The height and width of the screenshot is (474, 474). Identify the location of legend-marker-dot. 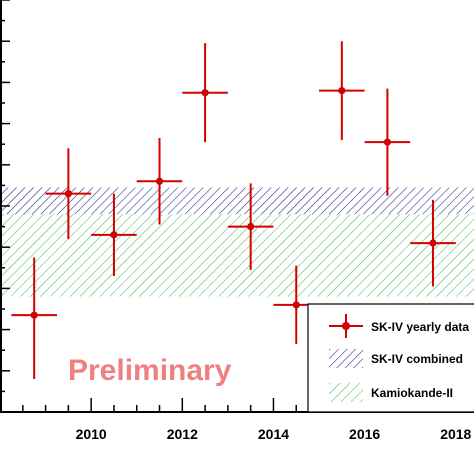
(346, 326).